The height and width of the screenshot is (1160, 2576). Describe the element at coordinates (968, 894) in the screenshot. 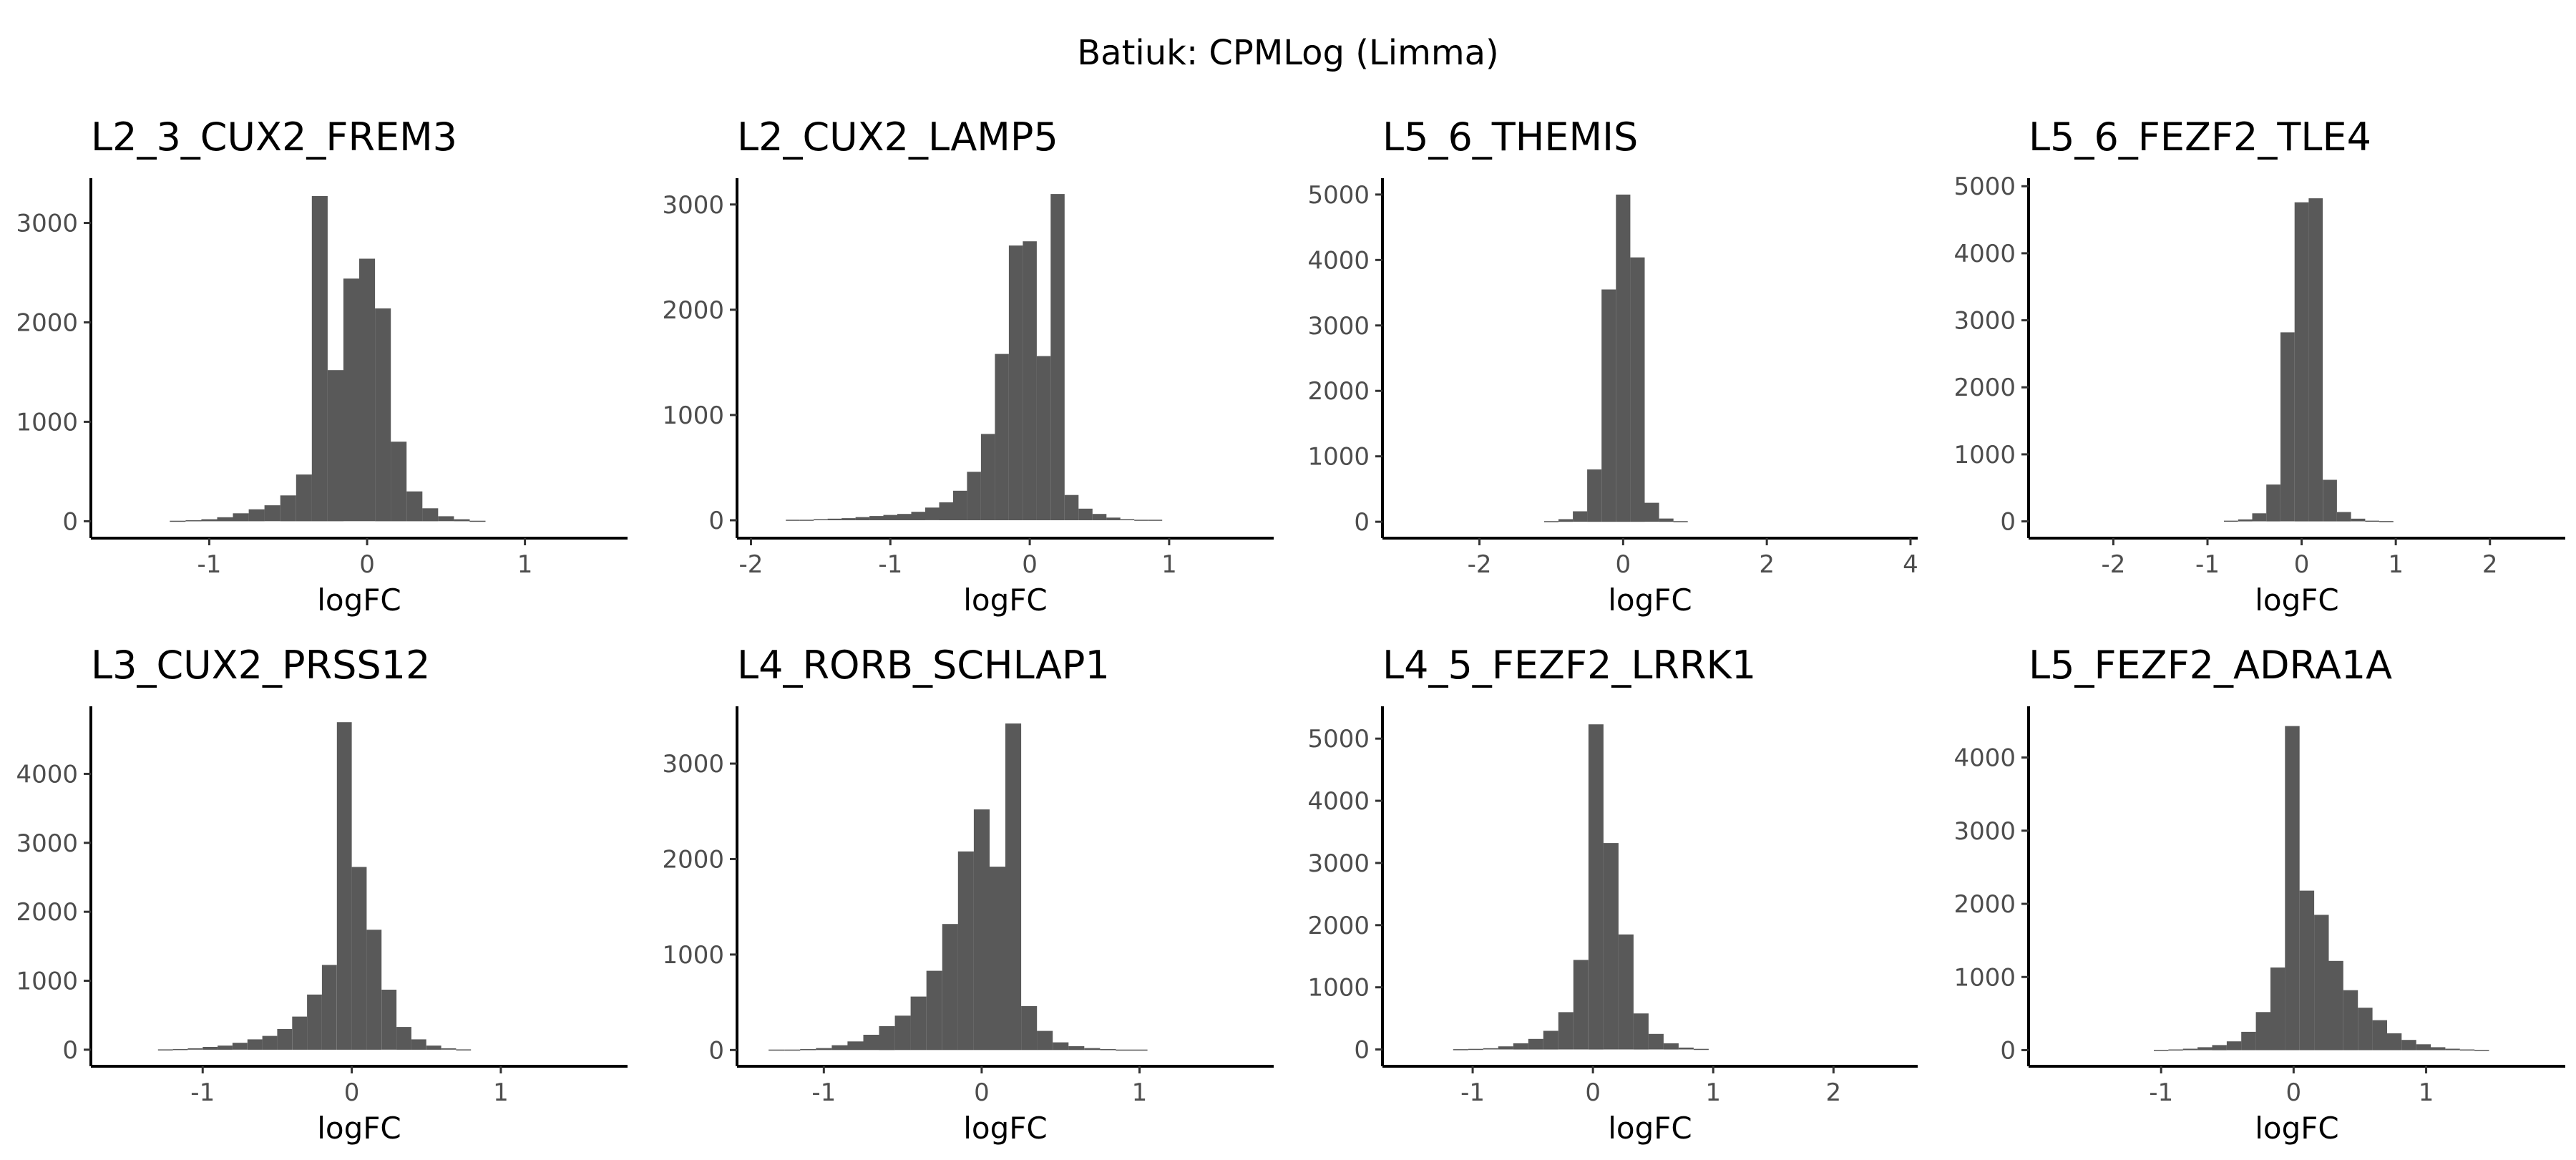

I see `histogram-panel: L4_RORB_SCHLAP1 0 1000 2000 3000 -1 0 1 logFC` at that location.